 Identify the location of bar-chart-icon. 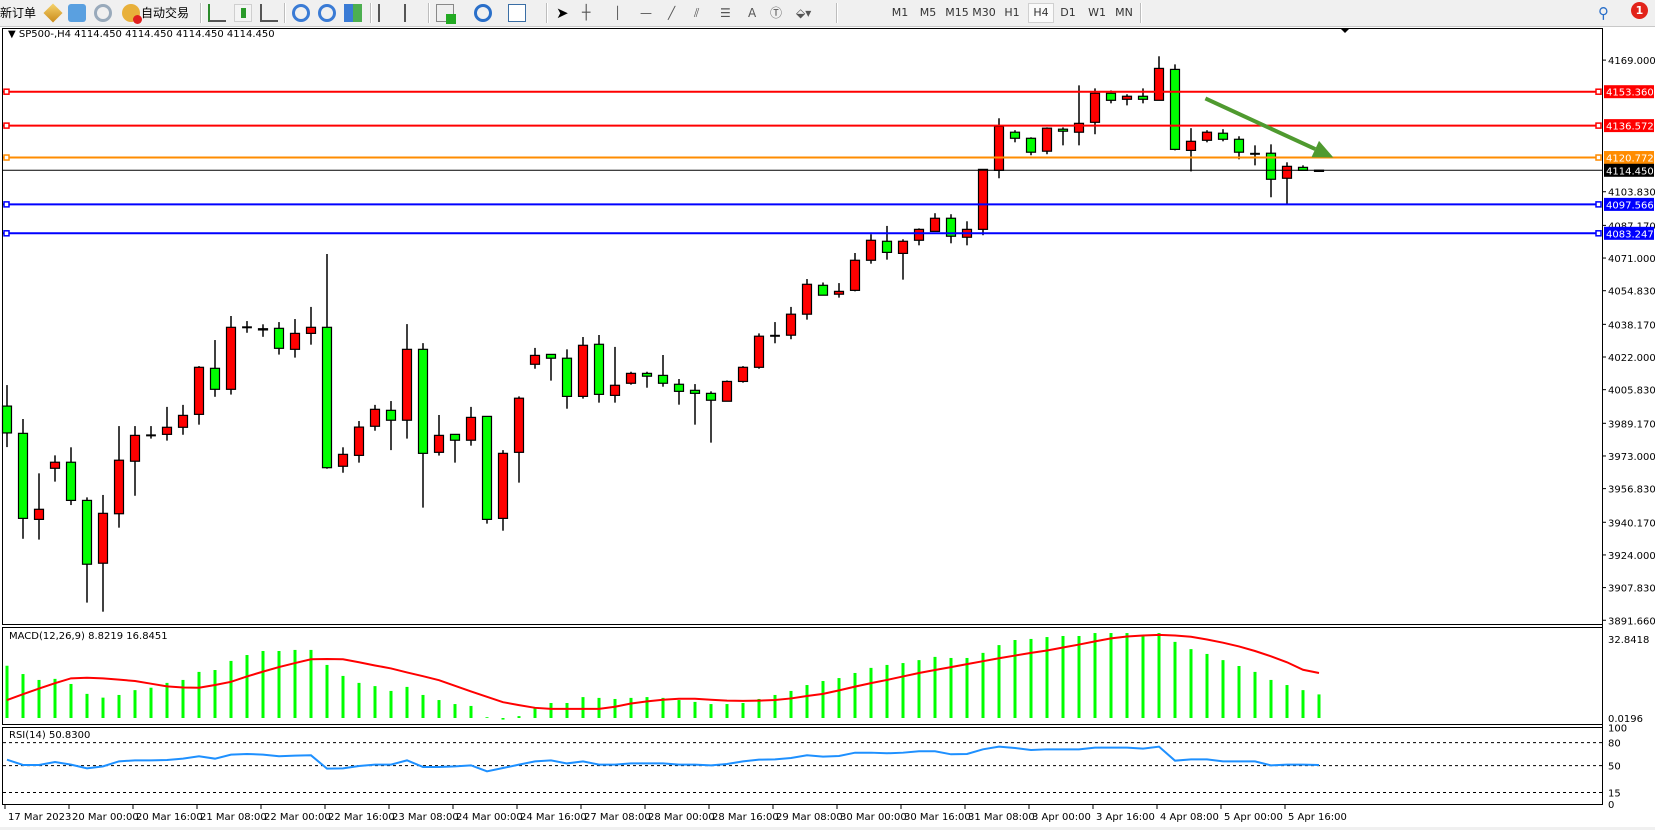
(217, 13).